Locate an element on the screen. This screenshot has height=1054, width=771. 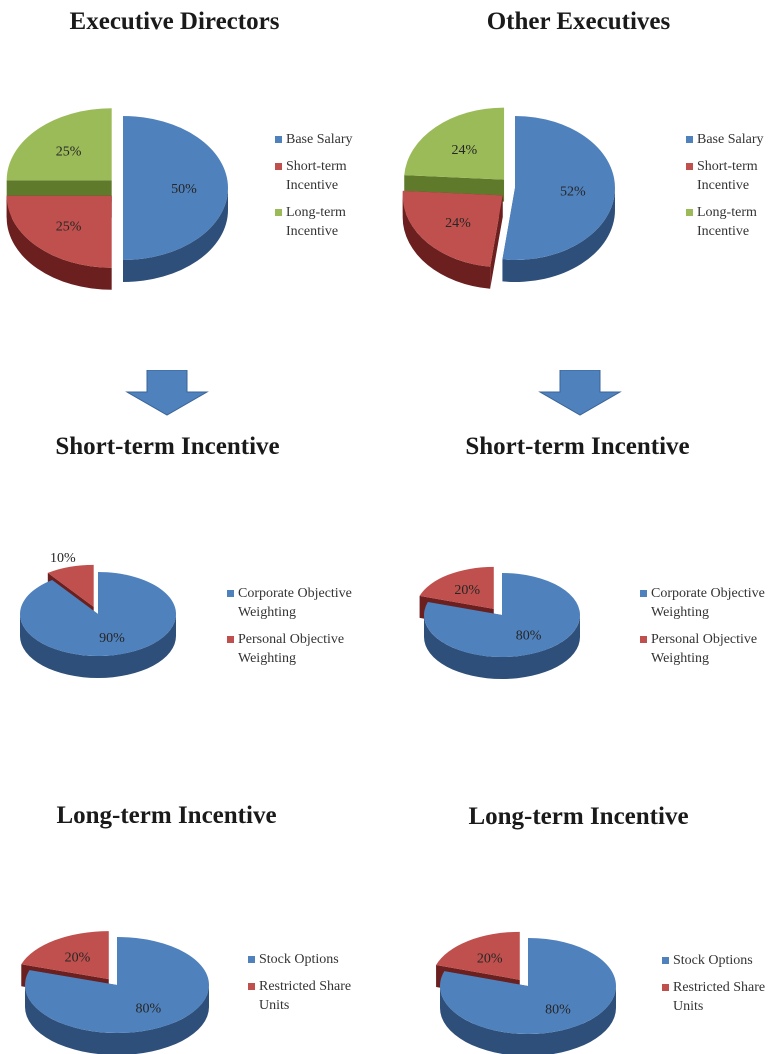
pie-slice-stock-options is located at coordinates (528, 996).